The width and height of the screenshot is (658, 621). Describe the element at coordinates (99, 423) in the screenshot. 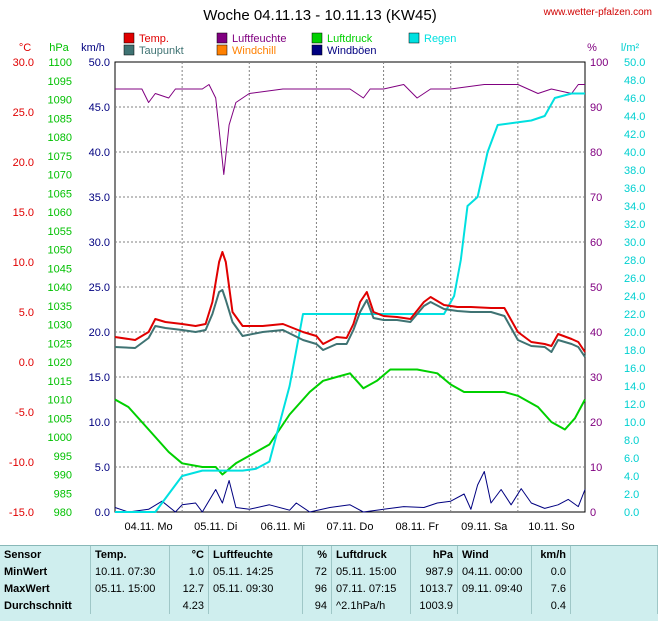

I see `wind-axis-tick-label: 10.0` at that location.